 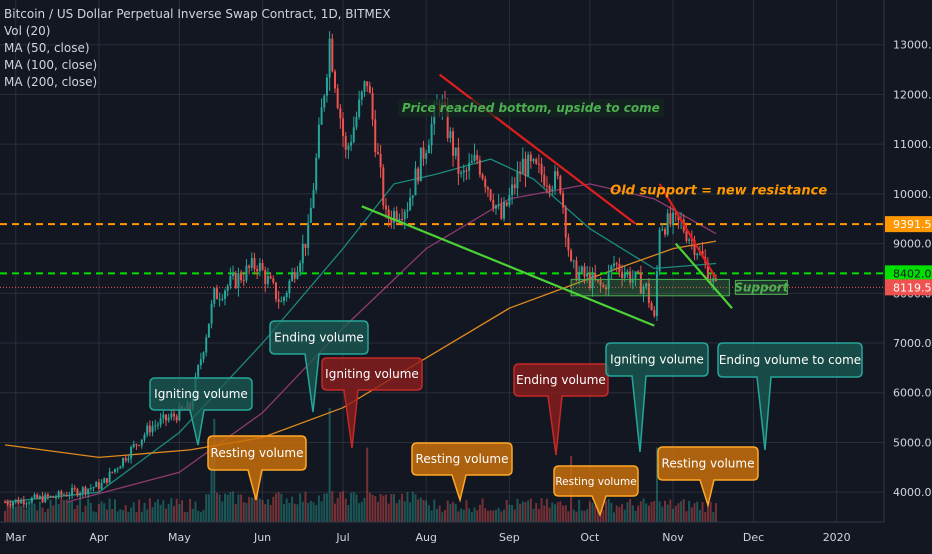 What do you see at coordinates (561, 380) in the screenshot?
I see `callout-label: Ending volume` at bounding box center [561, 380].